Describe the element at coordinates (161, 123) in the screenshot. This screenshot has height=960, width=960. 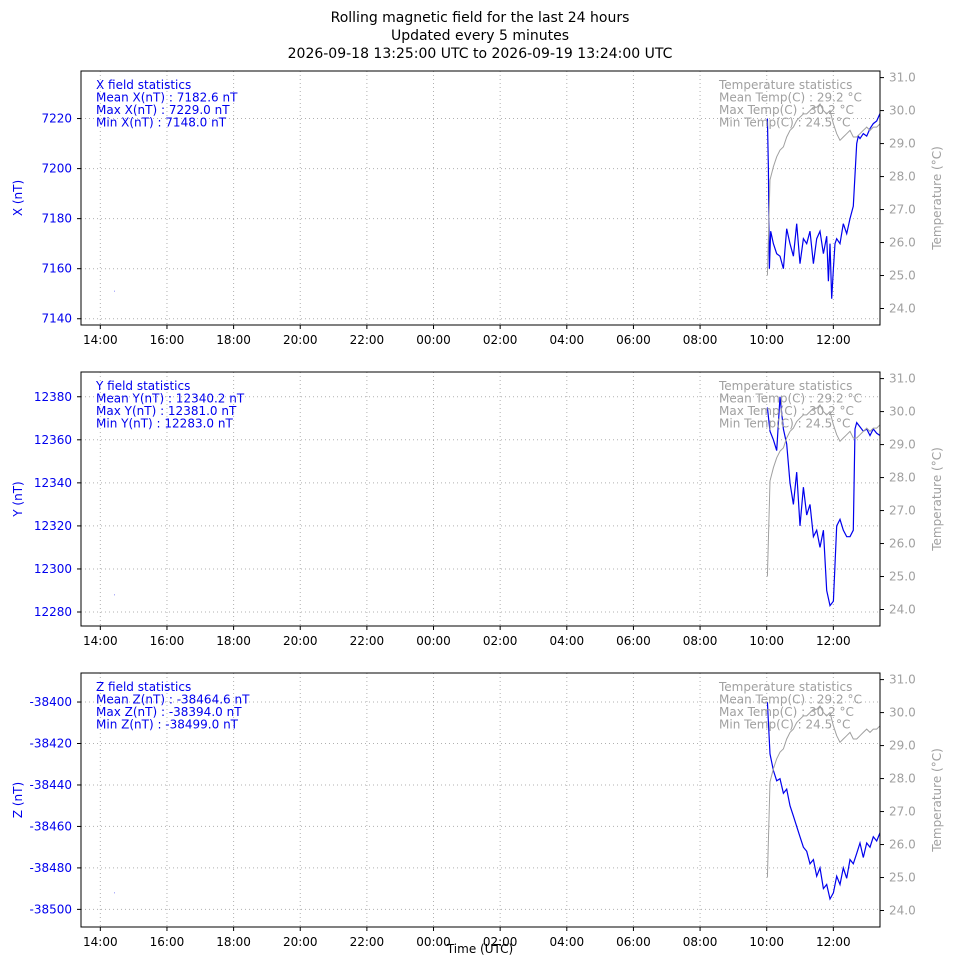
I see `field-stat-line: Min X(nT) : 7148.0 nT` at that location.